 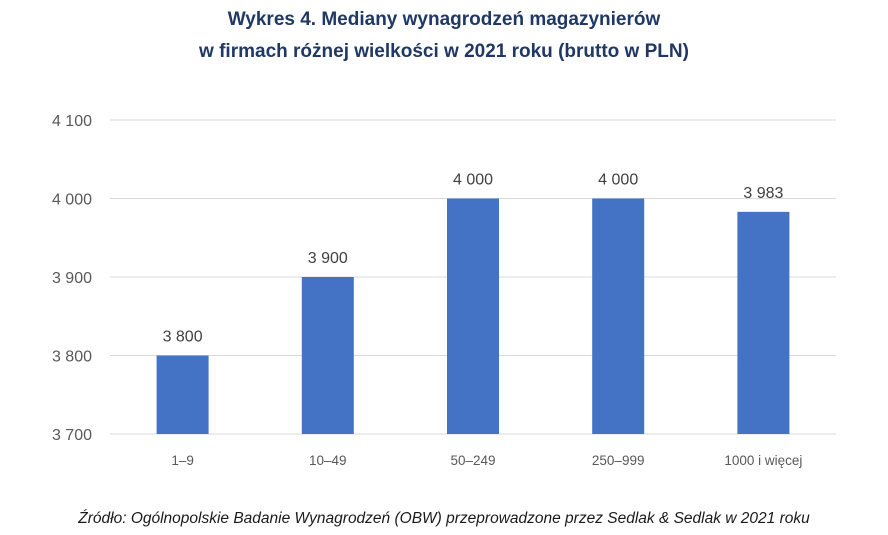 What do you see at coordinates (472, 460) in the screenshot?
I see `x-tick-label: 50–249` at bounding box center [472, 460].